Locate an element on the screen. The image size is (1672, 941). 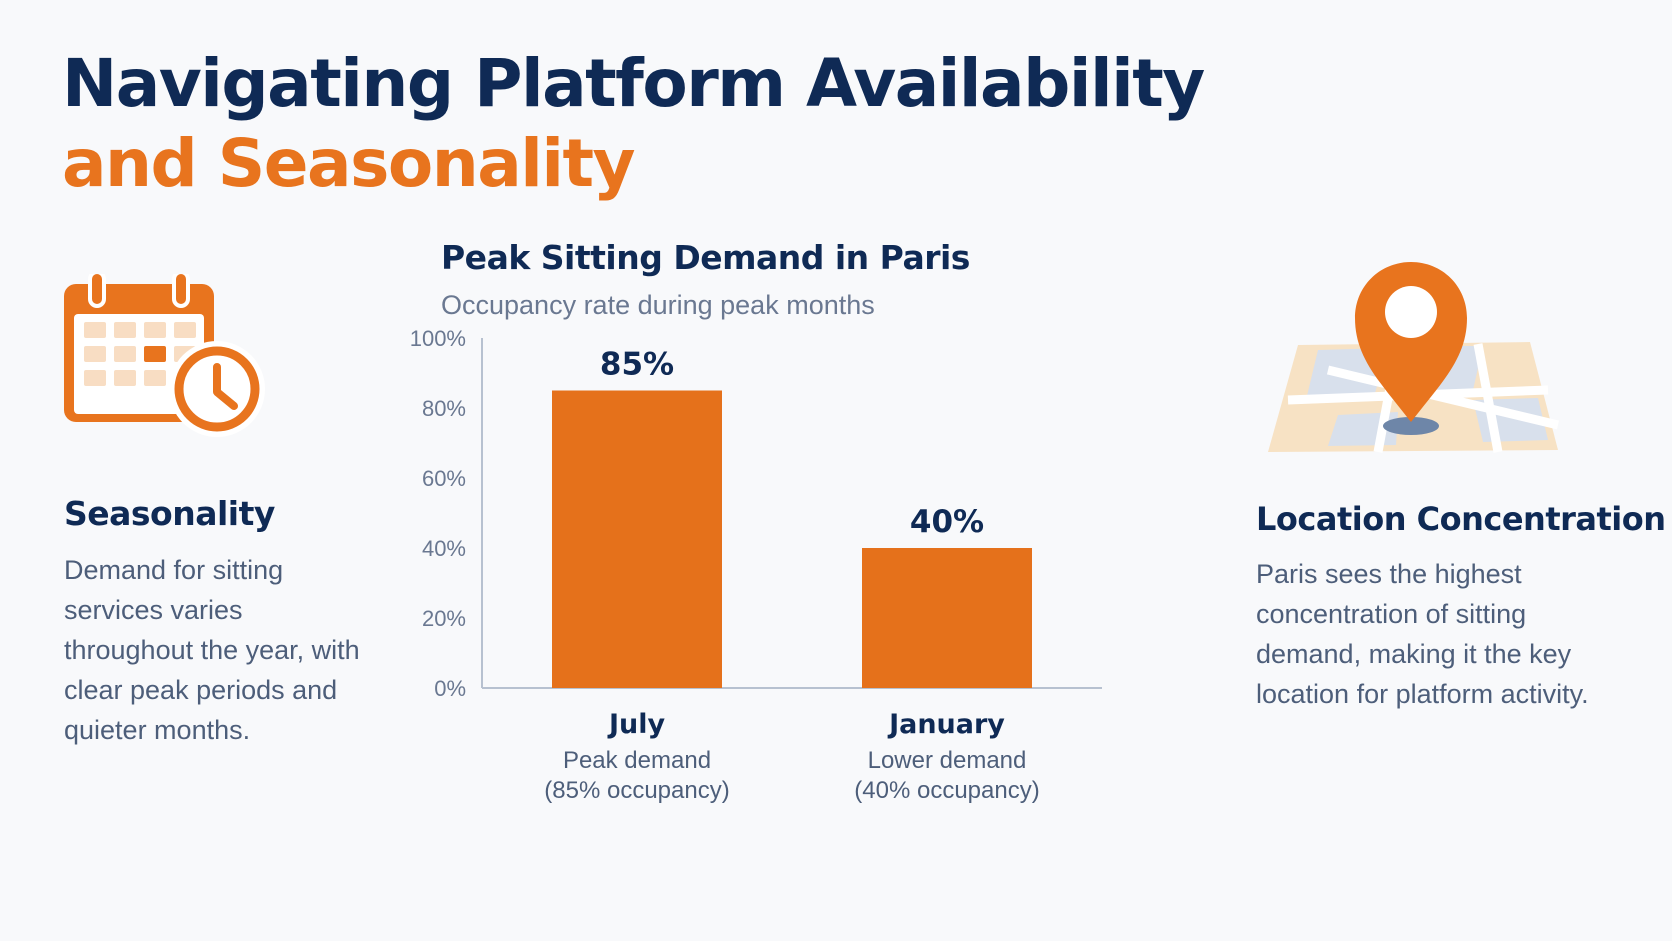
chart-subtitle: Occupancy rate during peak months is located at coordinates (658, 305).